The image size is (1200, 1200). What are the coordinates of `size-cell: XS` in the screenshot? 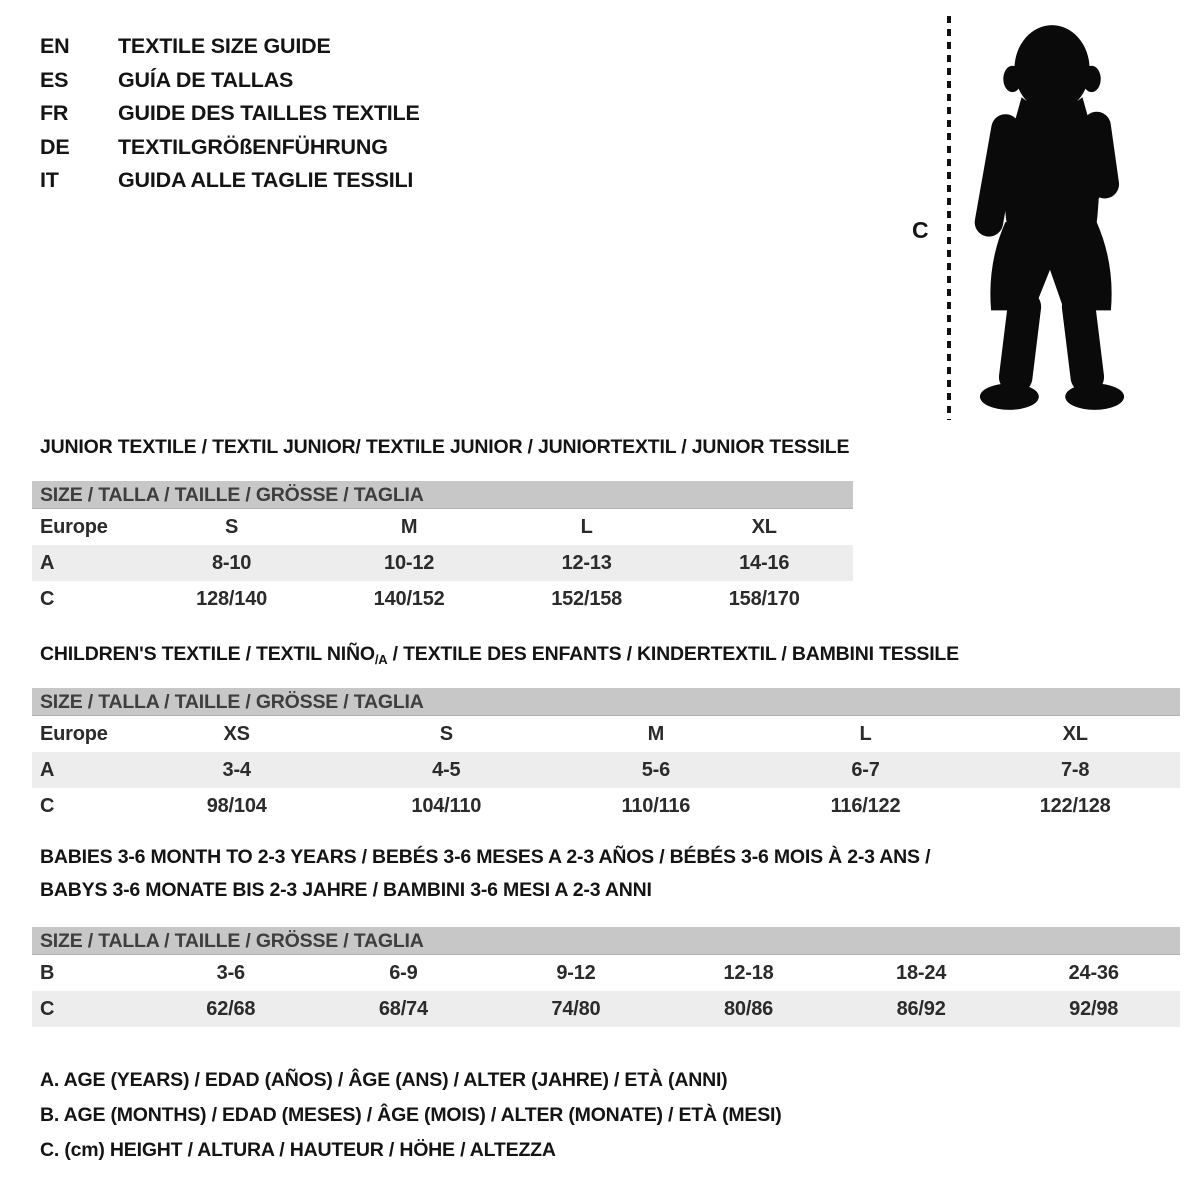 It's located at (236, 733).